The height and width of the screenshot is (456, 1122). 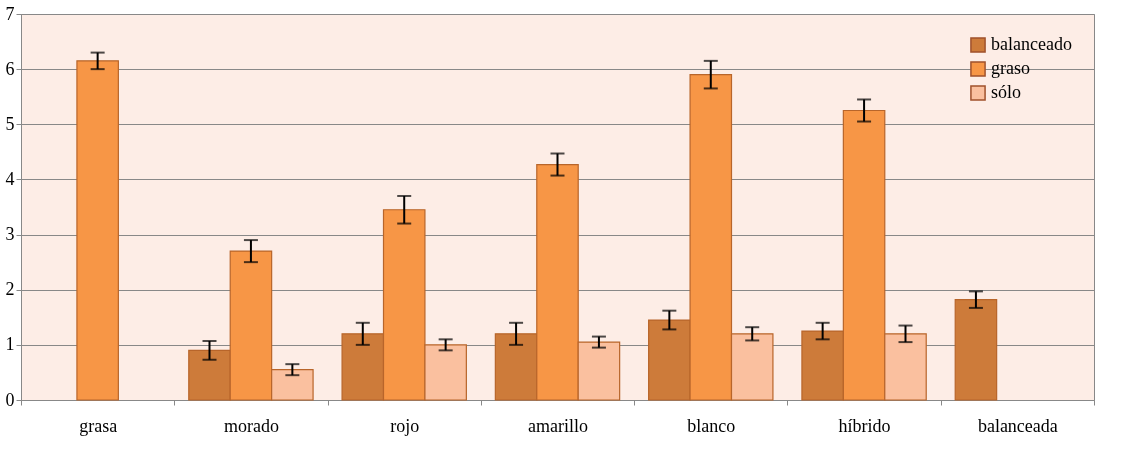 What do you see at coordinates (864, 425) in the screenshot?
I see `x-tick-label: híbrido` at bounding box center [864, 425].